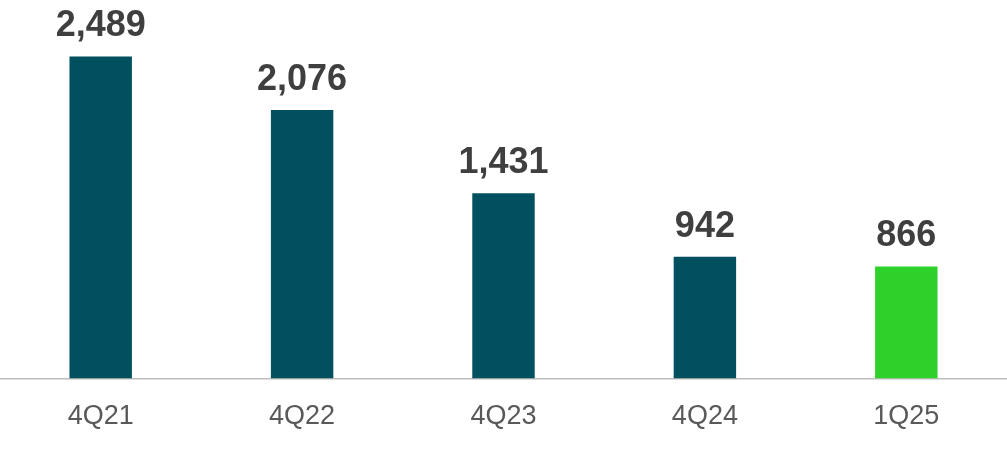 This screenshot has width=1007, height=459. Describe the element at coordinates (302, 415) in the screenshot. I see `x-tick-label: 4Q22` at that location.